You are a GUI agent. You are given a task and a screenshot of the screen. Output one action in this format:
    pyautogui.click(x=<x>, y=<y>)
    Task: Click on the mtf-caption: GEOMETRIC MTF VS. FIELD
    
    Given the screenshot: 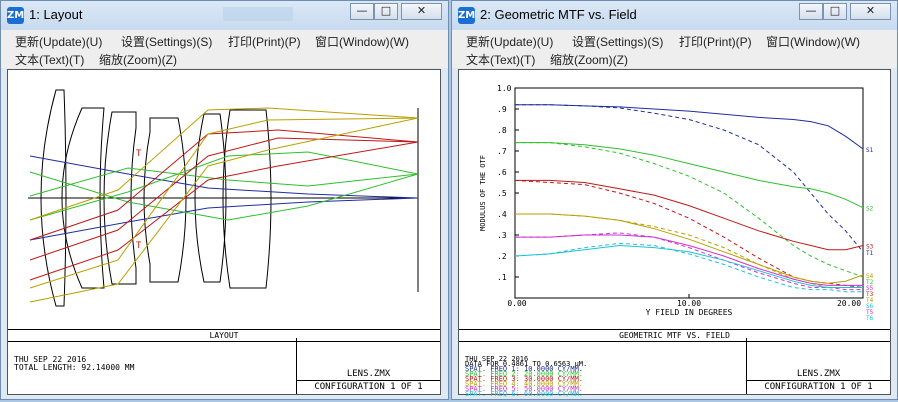 What is the action you would take?
    pyautogui.click(x=674, y=335)
    